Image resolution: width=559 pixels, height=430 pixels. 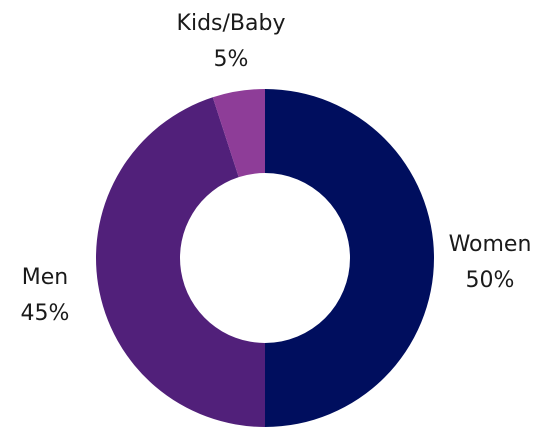 What do you see at coordinates (231, 23) in the screenshot?
I see `label-kids-baby: Kids/Baby` at bounding box center [231, 23].